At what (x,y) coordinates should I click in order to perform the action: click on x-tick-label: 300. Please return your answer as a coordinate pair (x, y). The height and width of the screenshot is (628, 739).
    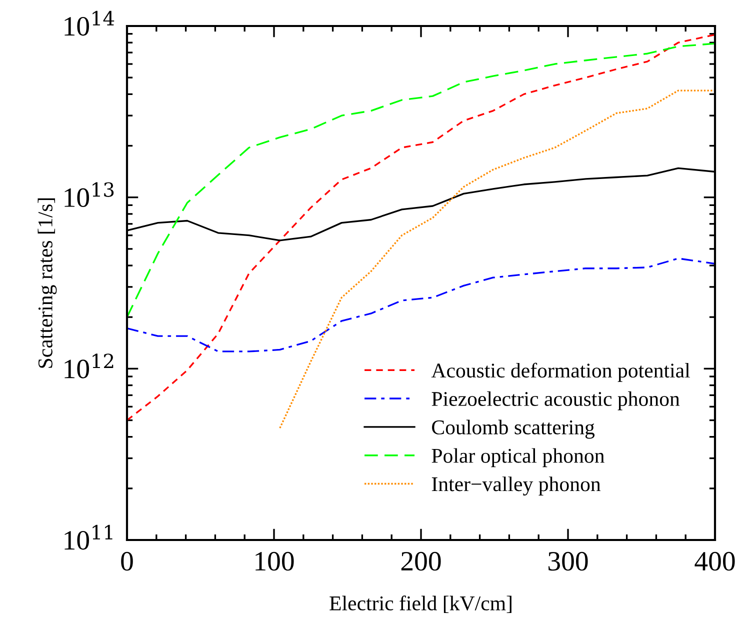
    Looking at the image, I should click on (568, 561).